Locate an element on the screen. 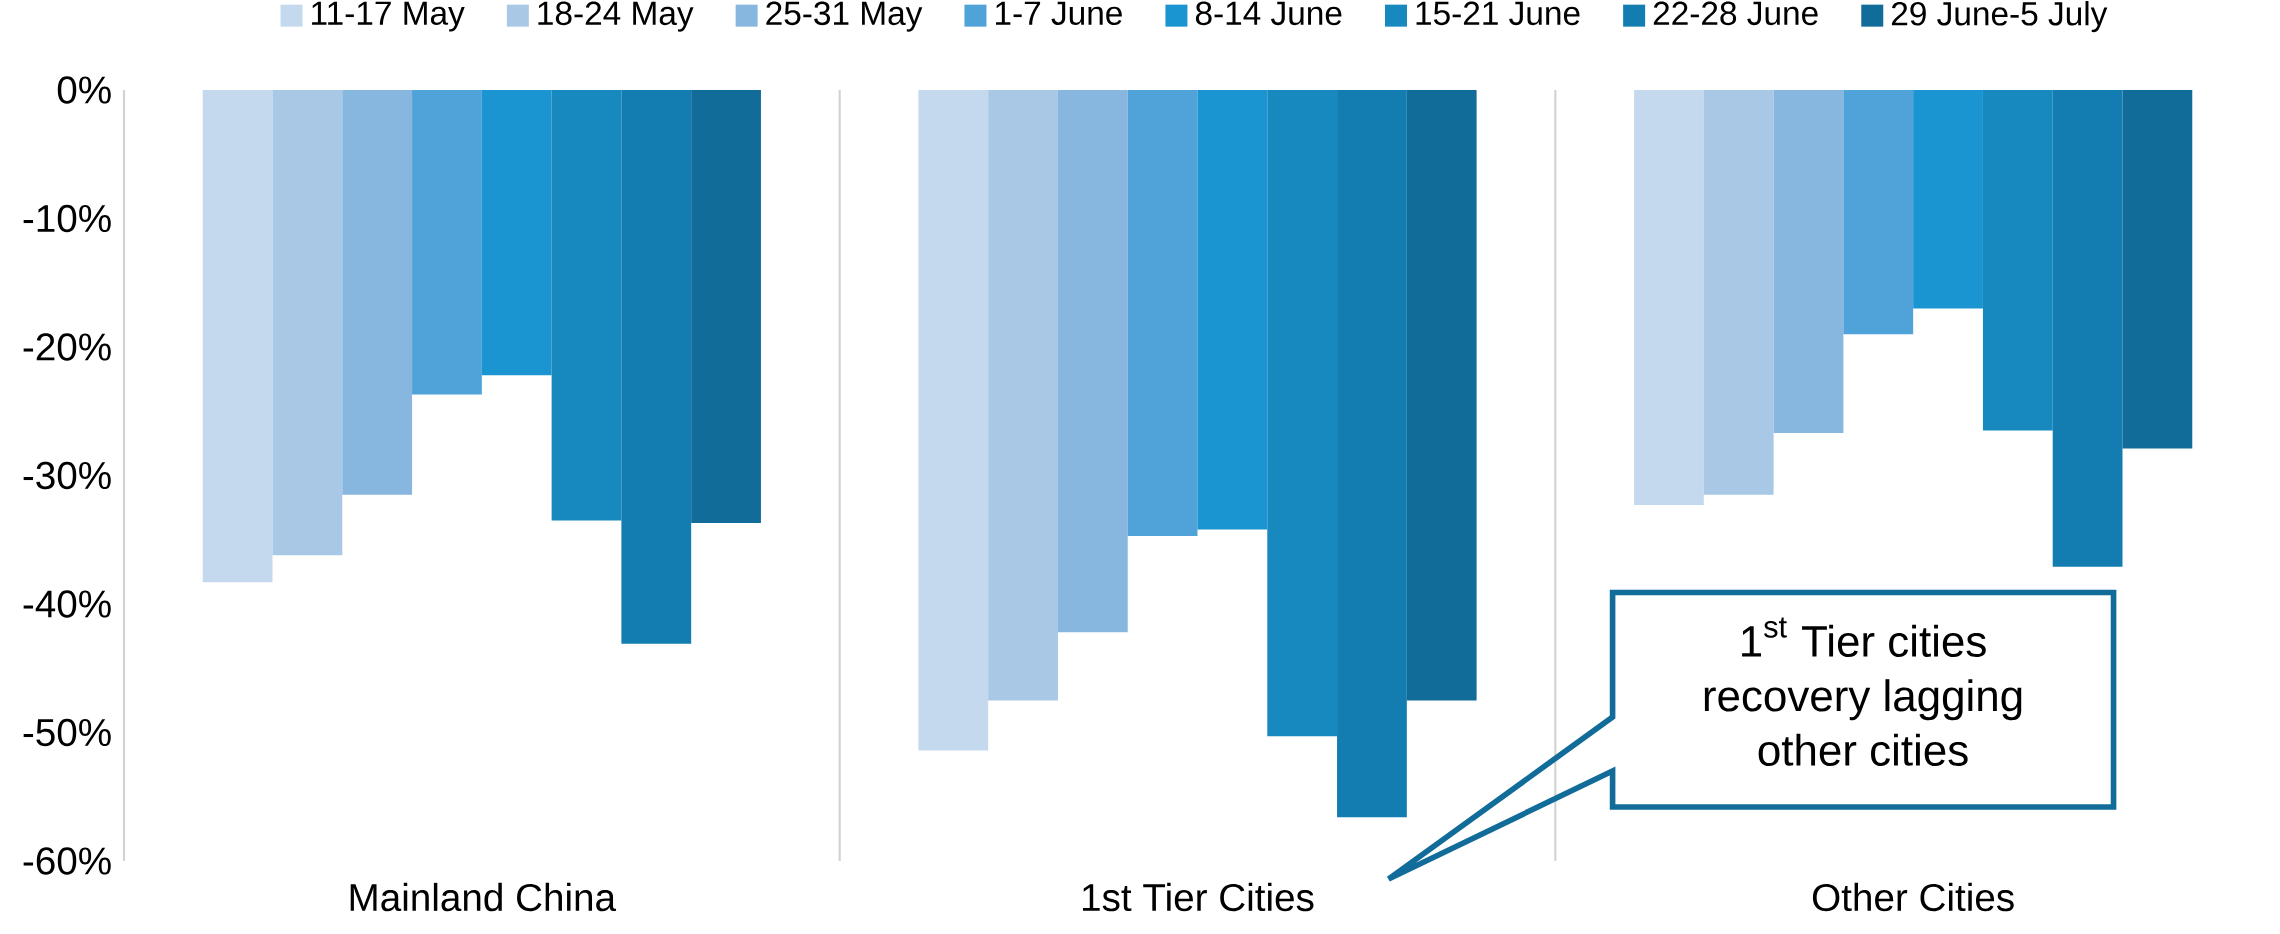 The width and height of the screenshot is (2280, 934). legend-label: 18-24 May is located at coordinates (616, 16).